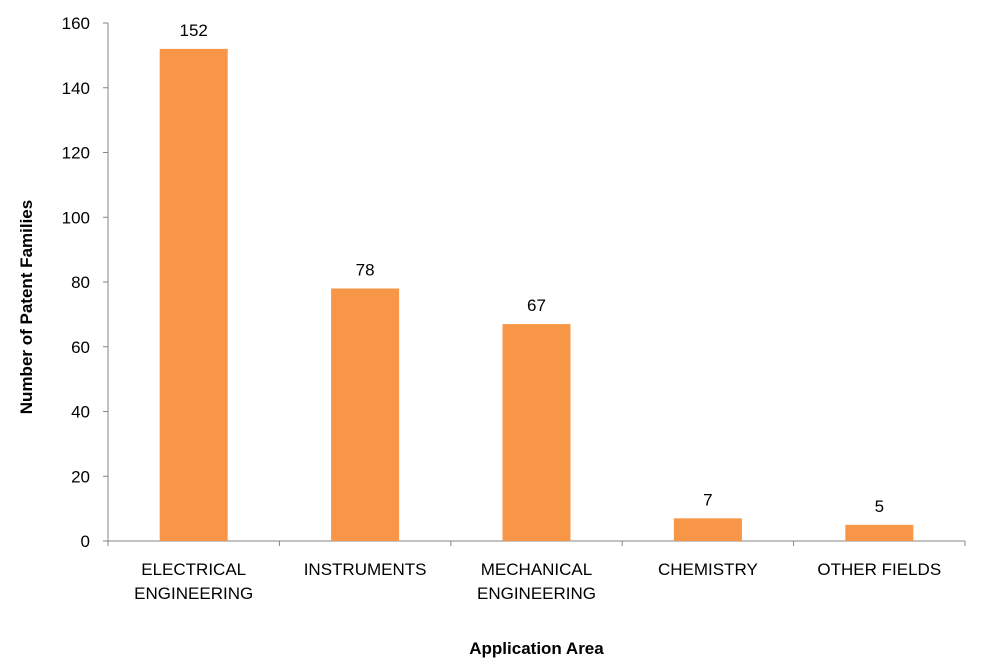 This screenshot has height=663, width=988. I want to click on y-tick-label: 20, so click(80, 476).